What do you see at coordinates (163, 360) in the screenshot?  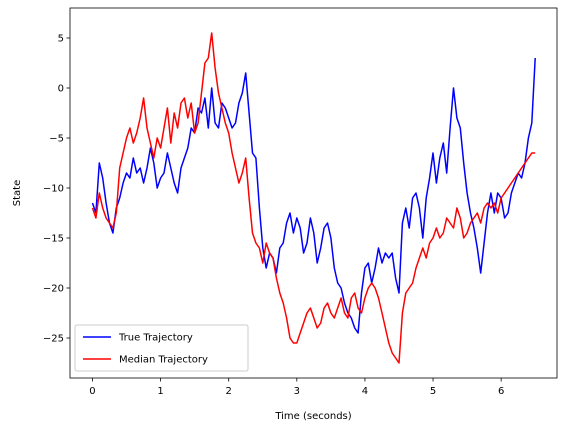 I see `legend-label-median-trajectory: Median Trajectory` at bounding box center [163, 360].